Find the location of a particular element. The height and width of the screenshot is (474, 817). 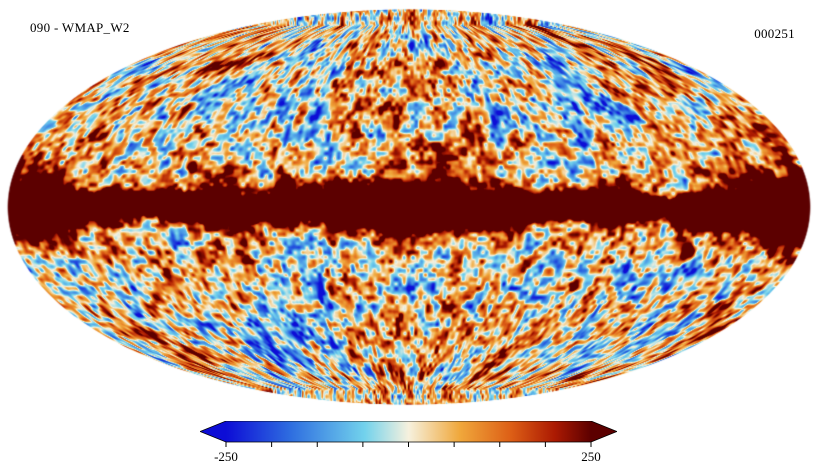

colorbar-min-label: -250 is located at coordinates (226, 456).